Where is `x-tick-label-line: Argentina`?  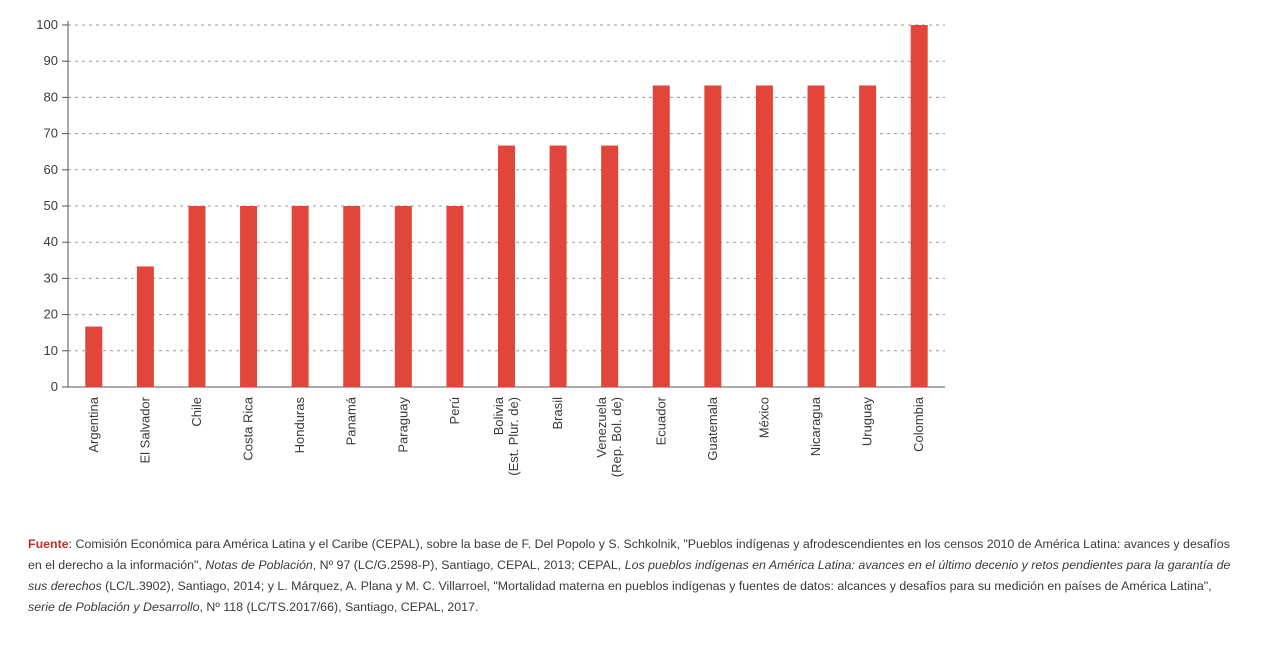
x-tick-label-line: Argentina is located at coordinates (93, 424).